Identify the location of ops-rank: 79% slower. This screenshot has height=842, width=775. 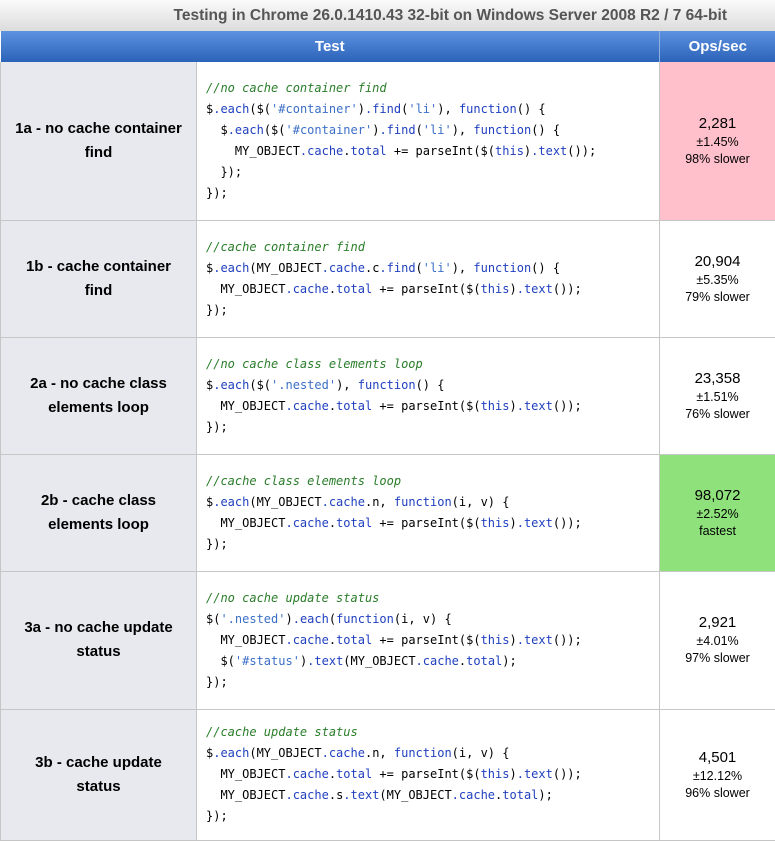
(717, 296).